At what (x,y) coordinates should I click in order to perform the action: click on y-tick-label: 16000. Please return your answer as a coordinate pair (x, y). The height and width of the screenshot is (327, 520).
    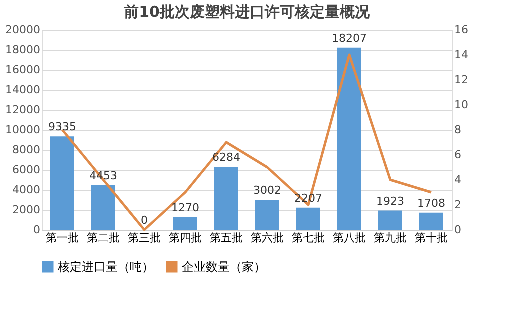
    Looking at the image, I should click on (23, 70).